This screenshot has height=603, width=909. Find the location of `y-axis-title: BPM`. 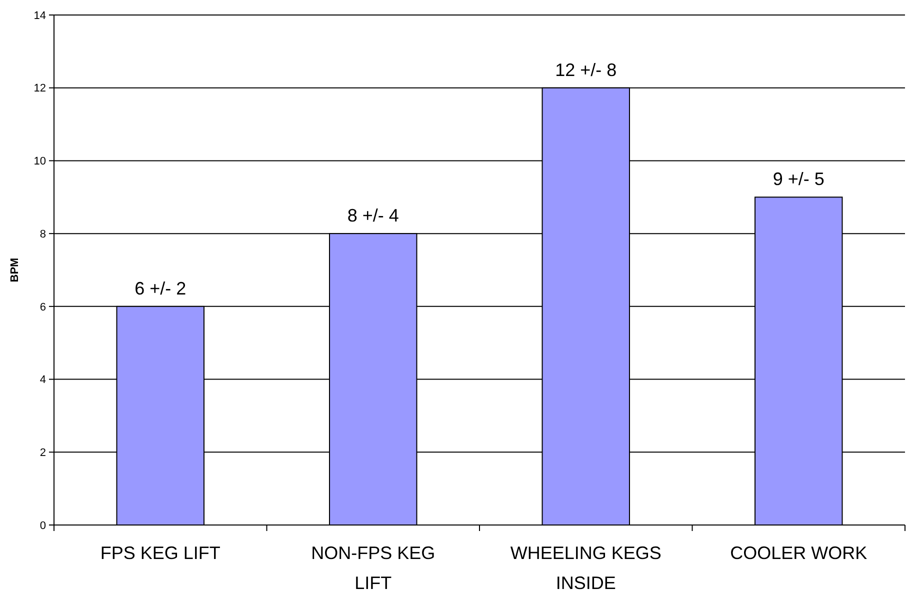

y-axis-title: BPM is located at coordinates (15, 270).